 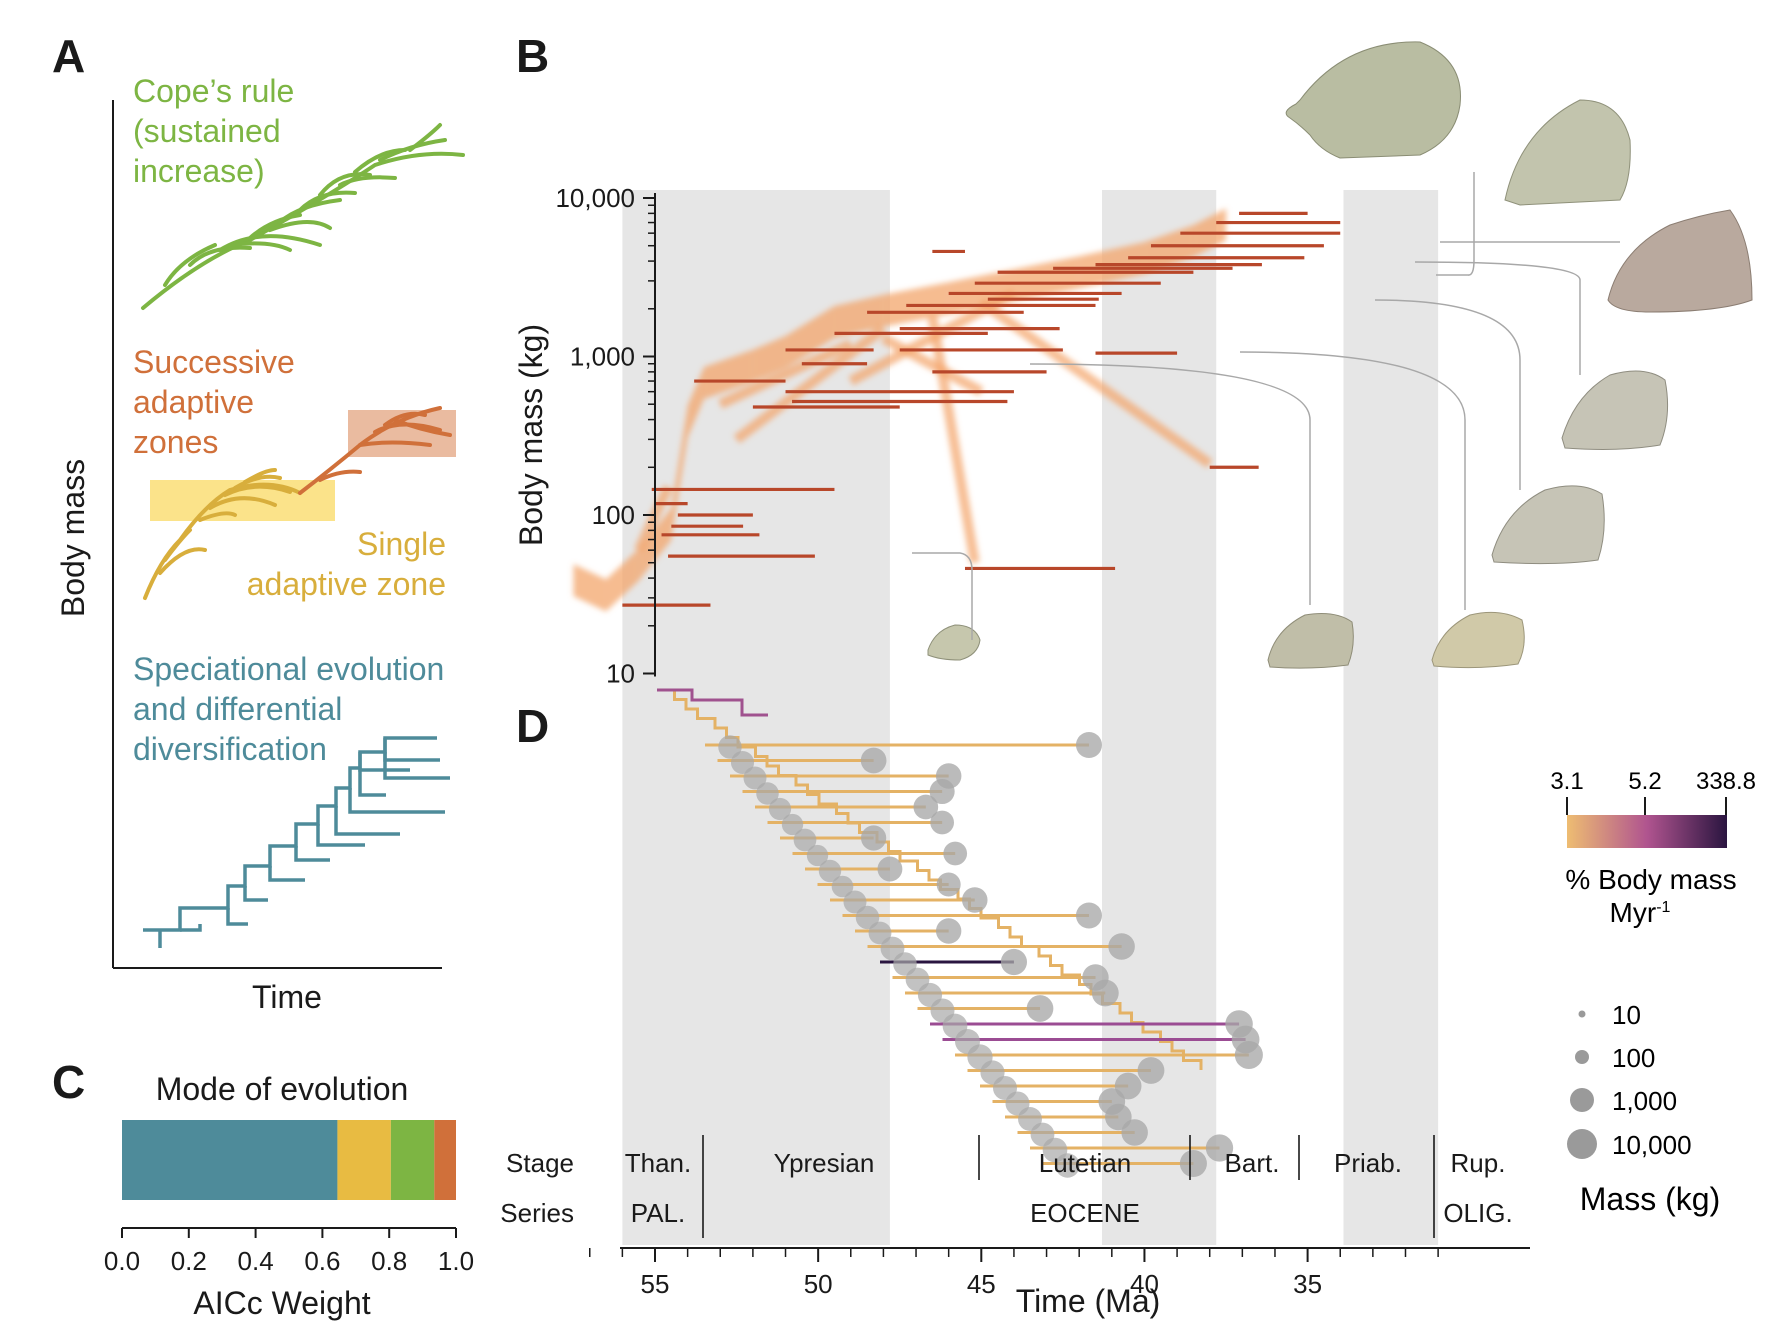 What do you see at coordinates (1644, 781) in the screenshot?
I see `colorbar-tick-2: 5.2` at bounding box center [1644, 781].